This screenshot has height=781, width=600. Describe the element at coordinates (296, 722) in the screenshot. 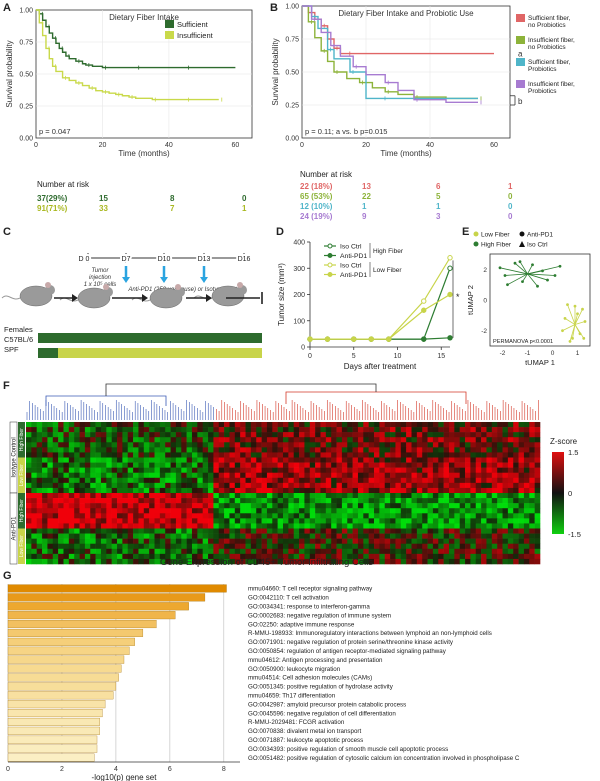

I see `category-label: R-MMU-2029481: FCGR activation` at that location.